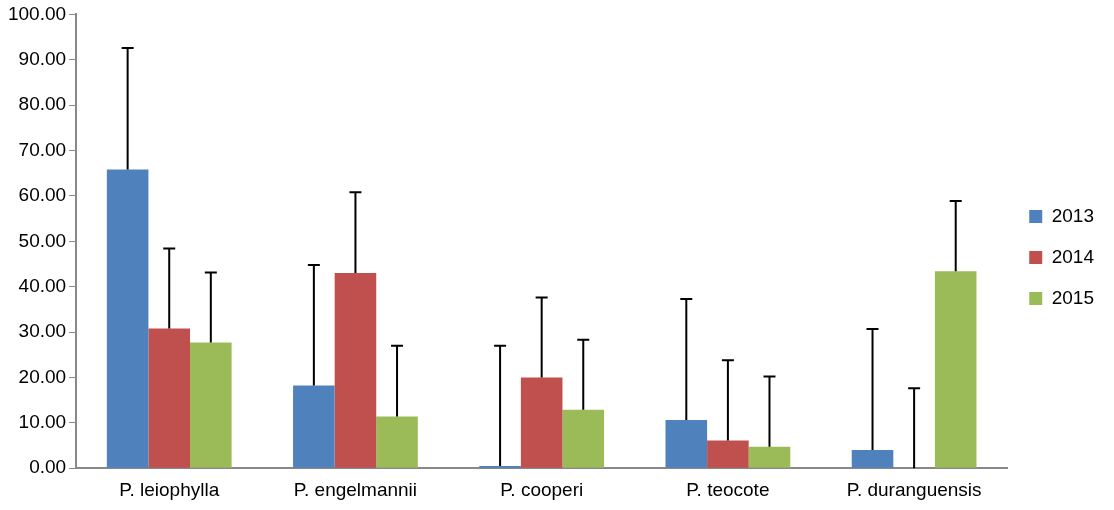  I want to click on y-tick-label: 0.00, so click(48, 467).